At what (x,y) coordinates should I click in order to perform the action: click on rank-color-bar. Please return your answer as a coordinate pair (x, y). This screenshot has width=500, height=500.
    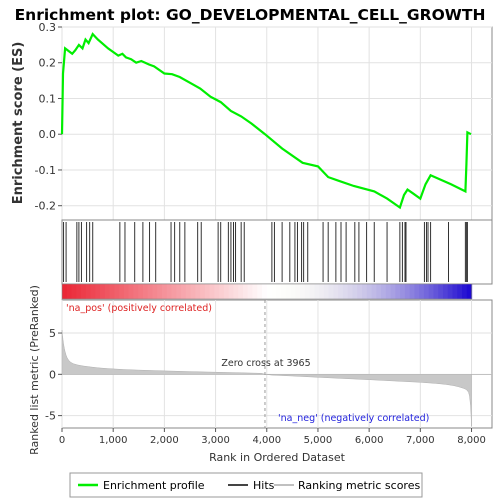
    Looking at the image, I should click on (267, 291).